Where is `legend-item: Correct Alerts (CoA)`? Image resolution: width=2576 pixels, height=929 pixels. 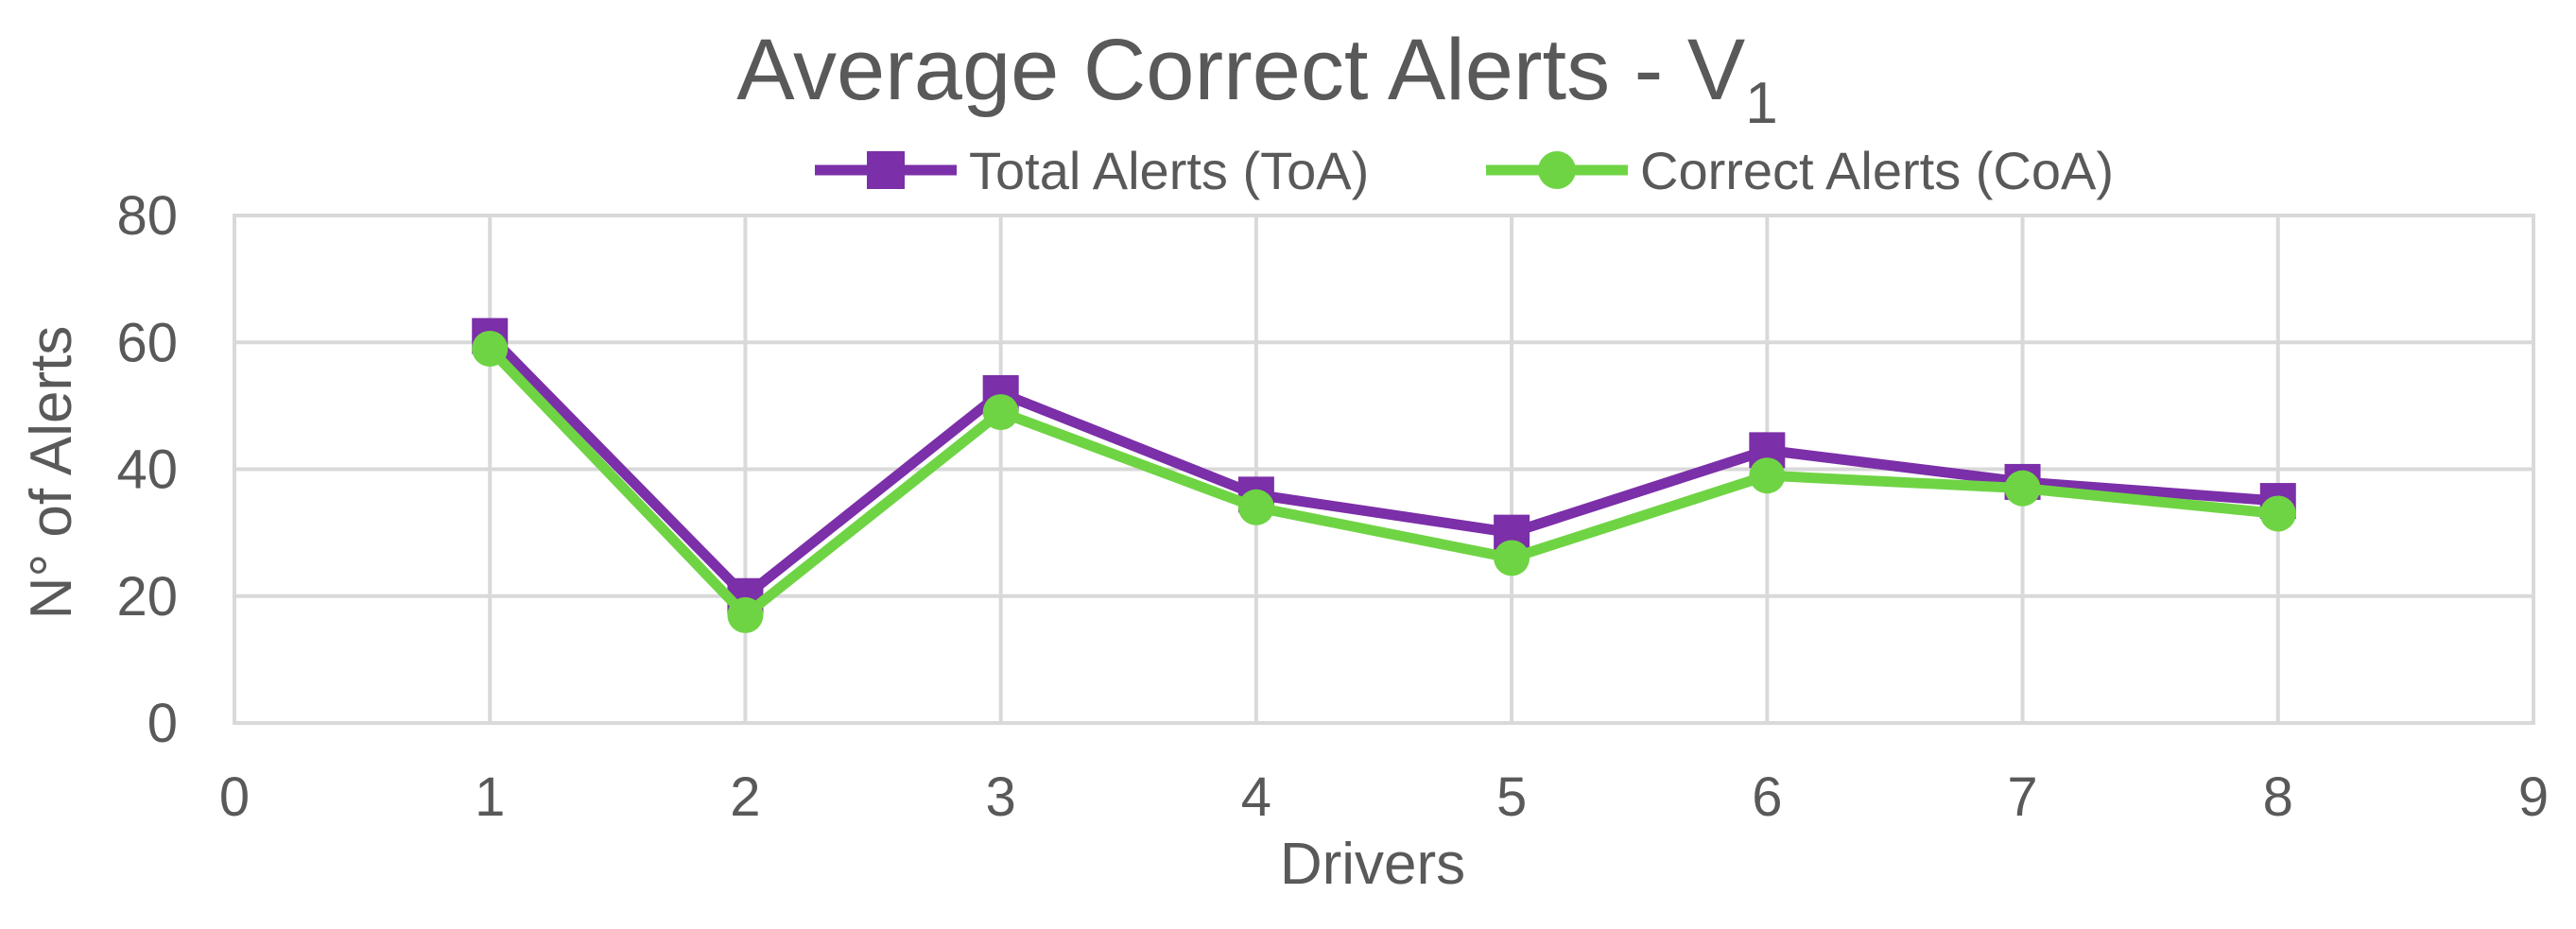 legend-item: Correct Alerts (CoA) is located at coordinates (1800, 171).